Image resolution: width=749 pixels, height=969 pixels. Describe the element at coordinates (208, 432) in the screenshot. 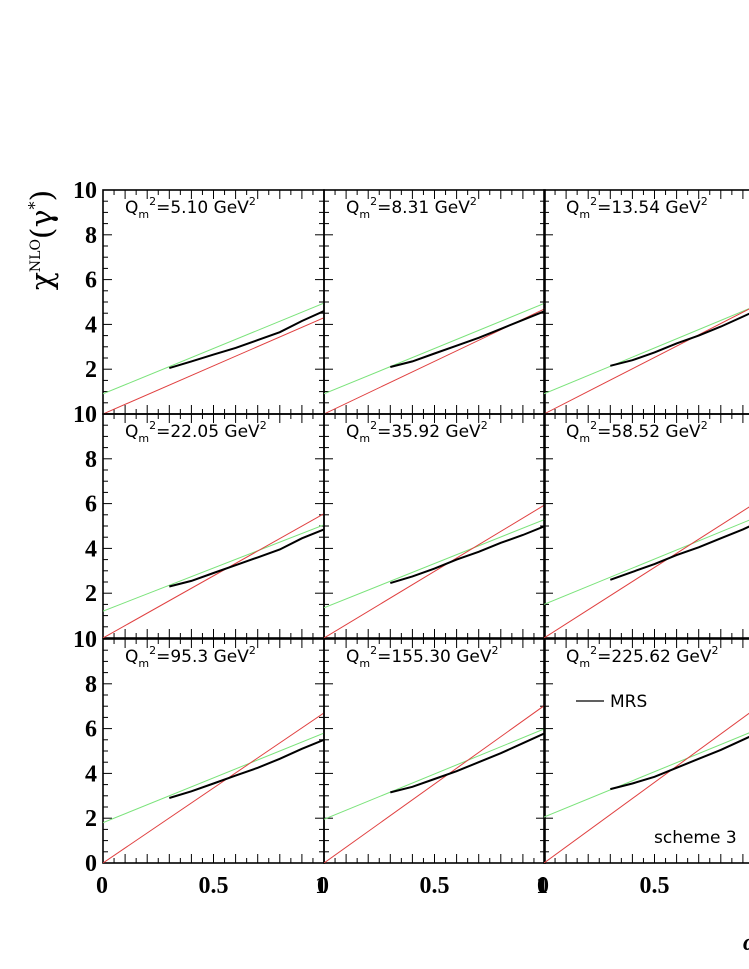

I see `panel-label-rest: =22.05 GeV` at that location.